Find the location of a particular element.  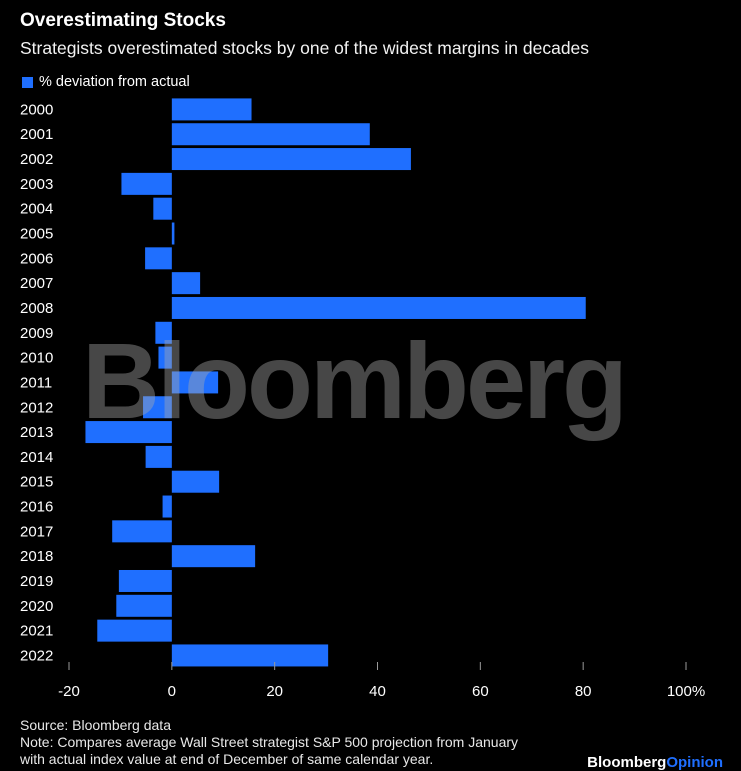

bloomberg-opinion-logo: BloombergOpinion is located at coordinates (655, 762).